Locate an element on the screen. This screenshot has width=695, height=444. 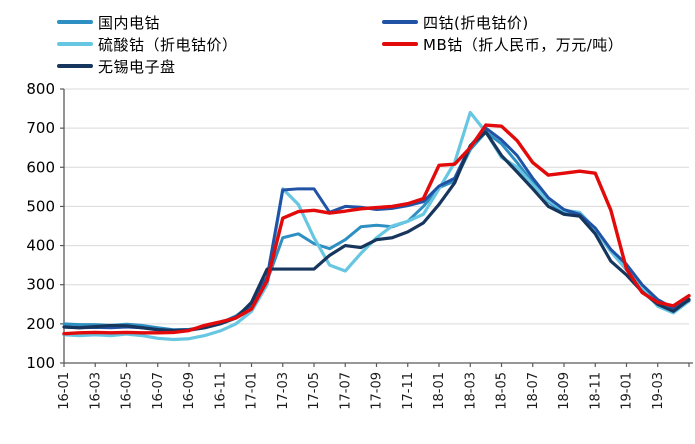
legend-item-cobalt-tetroxide: 四钴(折电钴价) is located at coordinates (455, 22).